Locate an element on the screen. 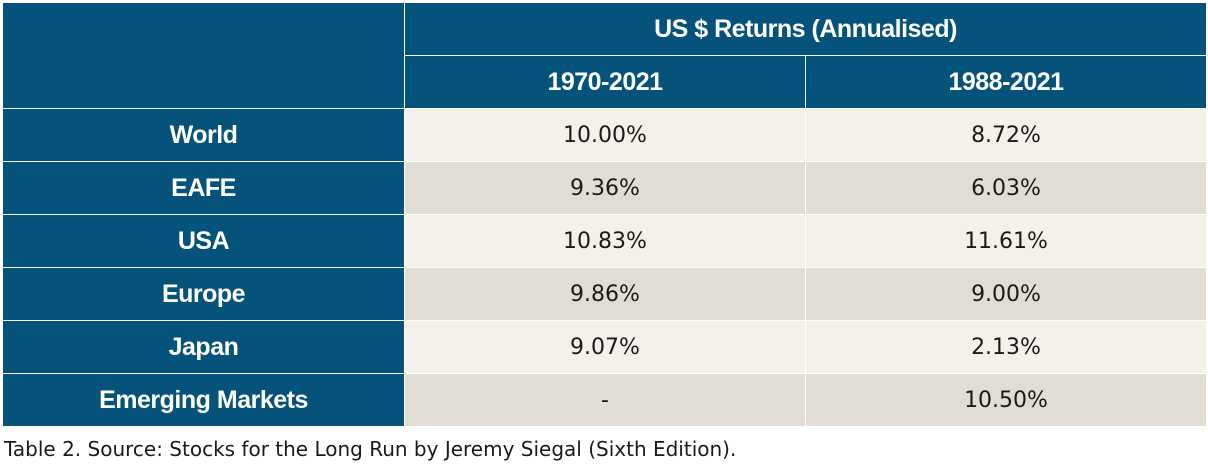 Image resolution: width=1208 pixels, height=470 pixels. table-row-europe: Europe 9.86% 9.00% is located at coordinates (605, 294).